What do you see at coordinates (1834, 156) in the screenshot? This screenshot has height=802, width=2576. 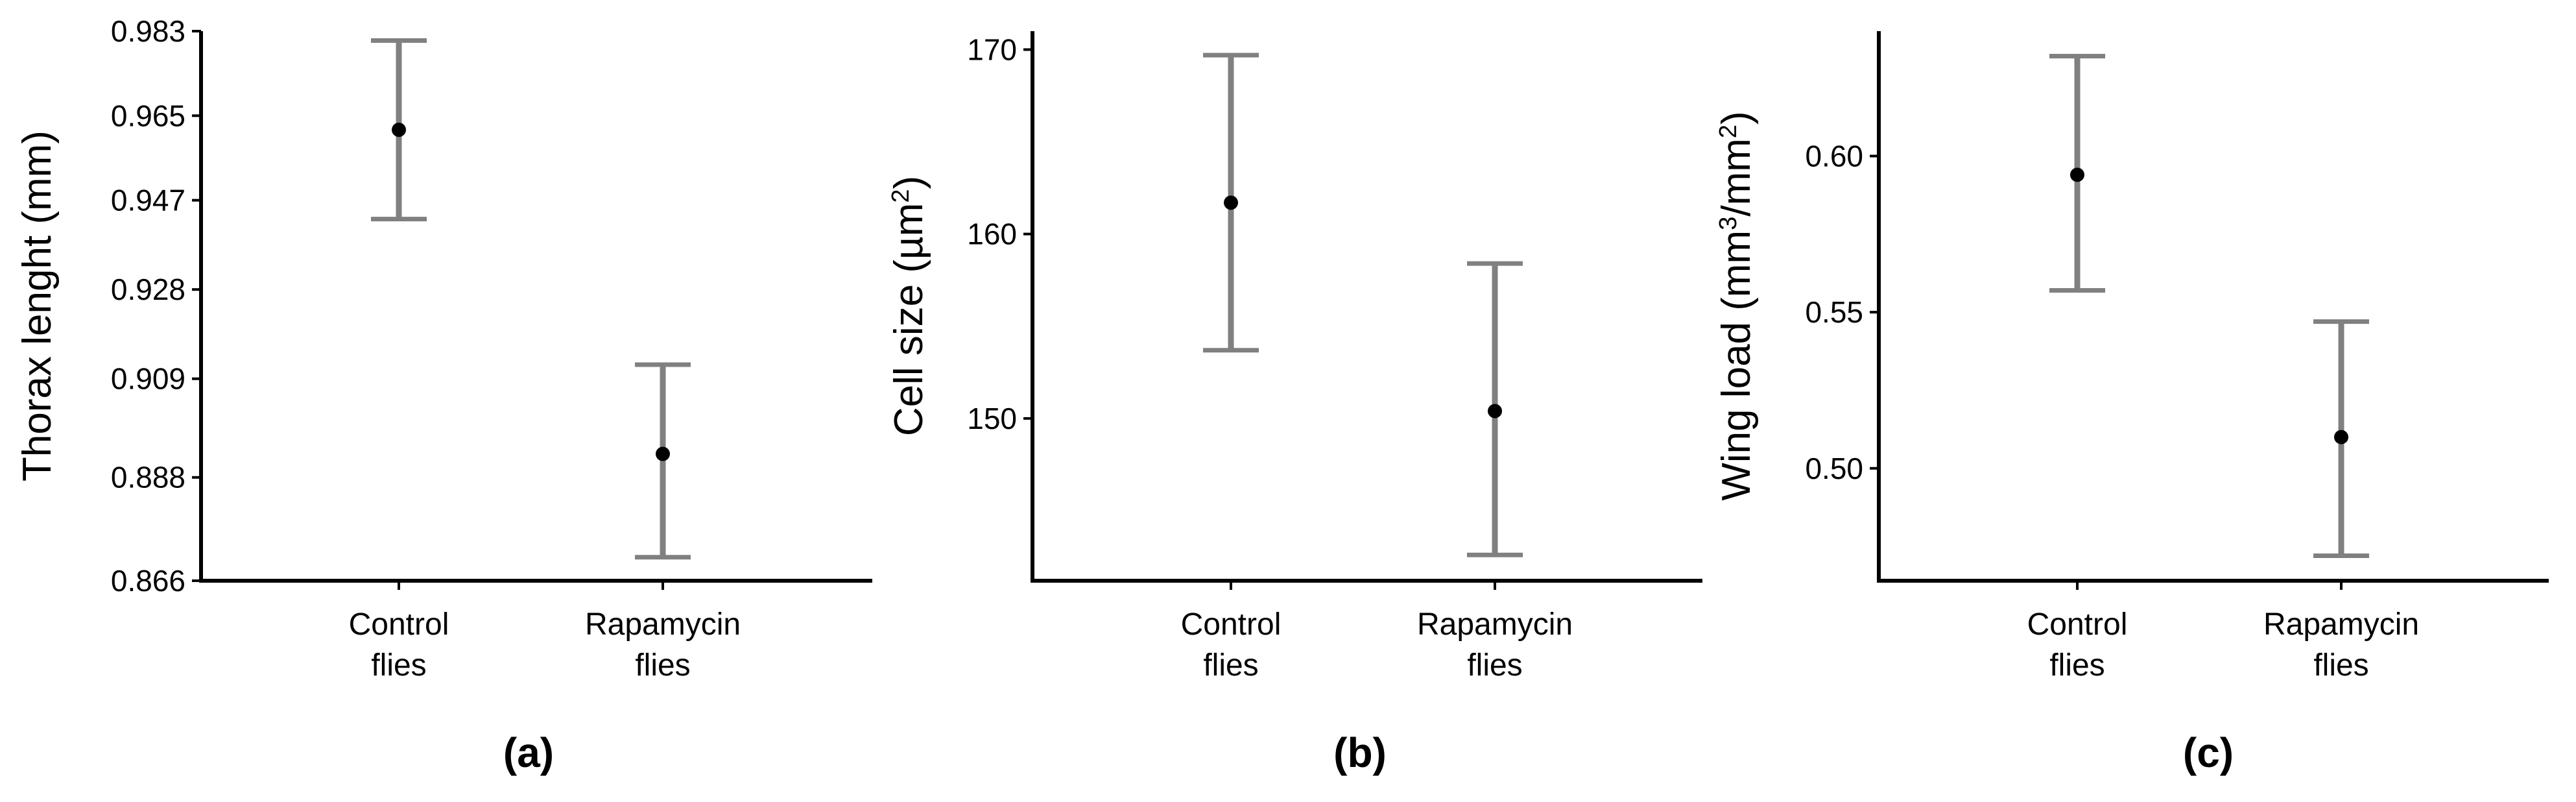 I see `y-tick-label: 0.60` at bounding box center [1834, 156].